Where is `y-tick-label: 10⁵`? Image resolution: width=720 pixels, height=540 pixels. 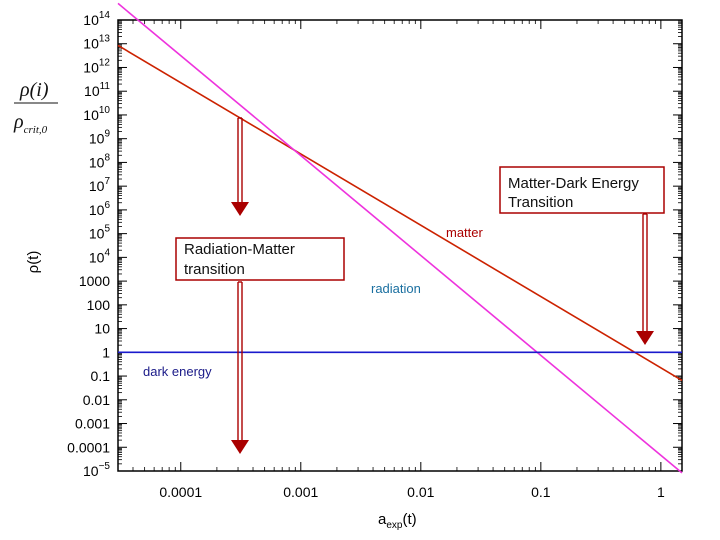 y-tick-label: 10⁵ is located at coordinates (100, 233).